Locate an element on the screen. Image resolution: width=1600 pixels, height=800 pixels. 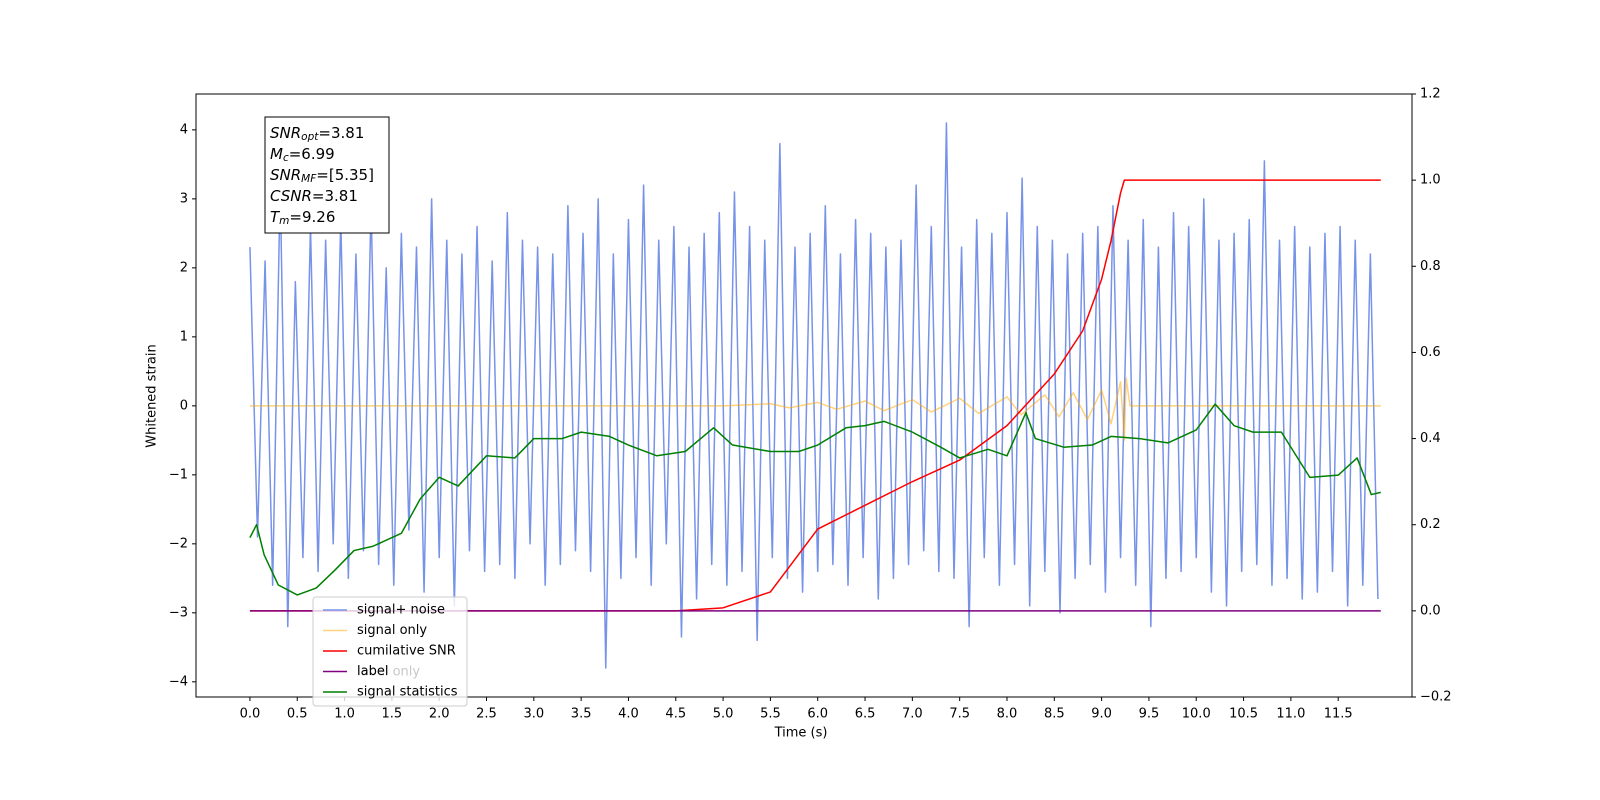
annotation-line: Mc=6.99 is located at coordinates (302, 155).